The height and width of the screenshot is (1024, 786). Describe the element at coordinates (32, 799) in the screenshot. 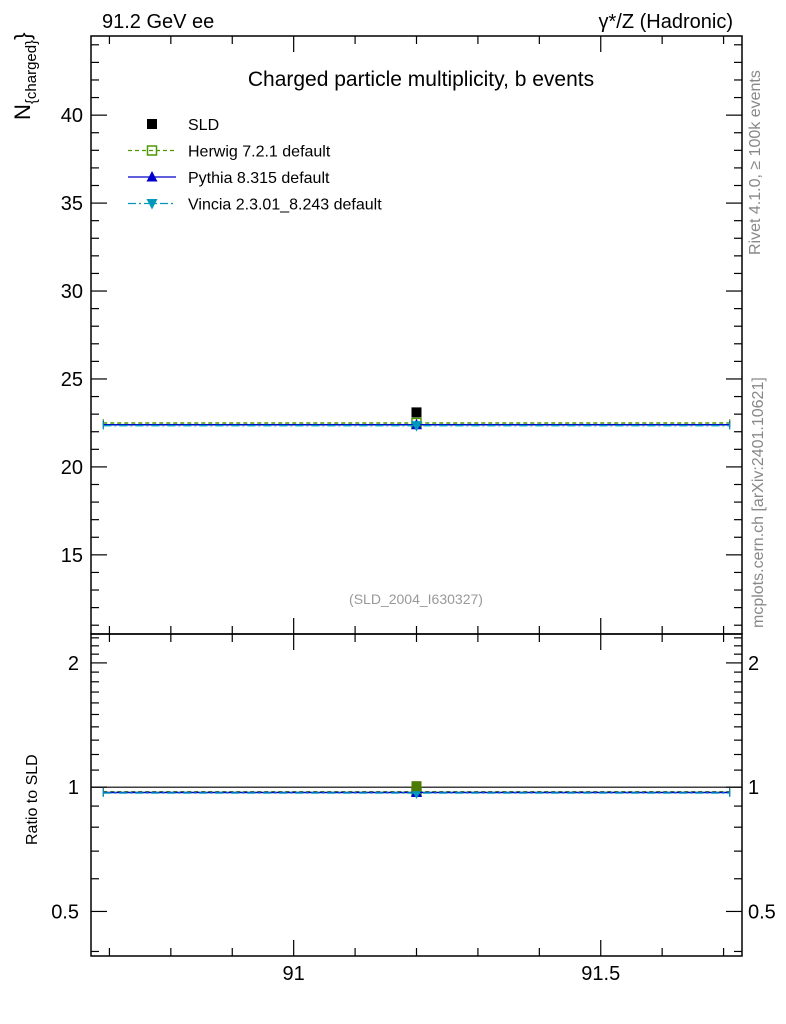

I see `ratio-y-axis-label: Ratio to SLD` at that location.